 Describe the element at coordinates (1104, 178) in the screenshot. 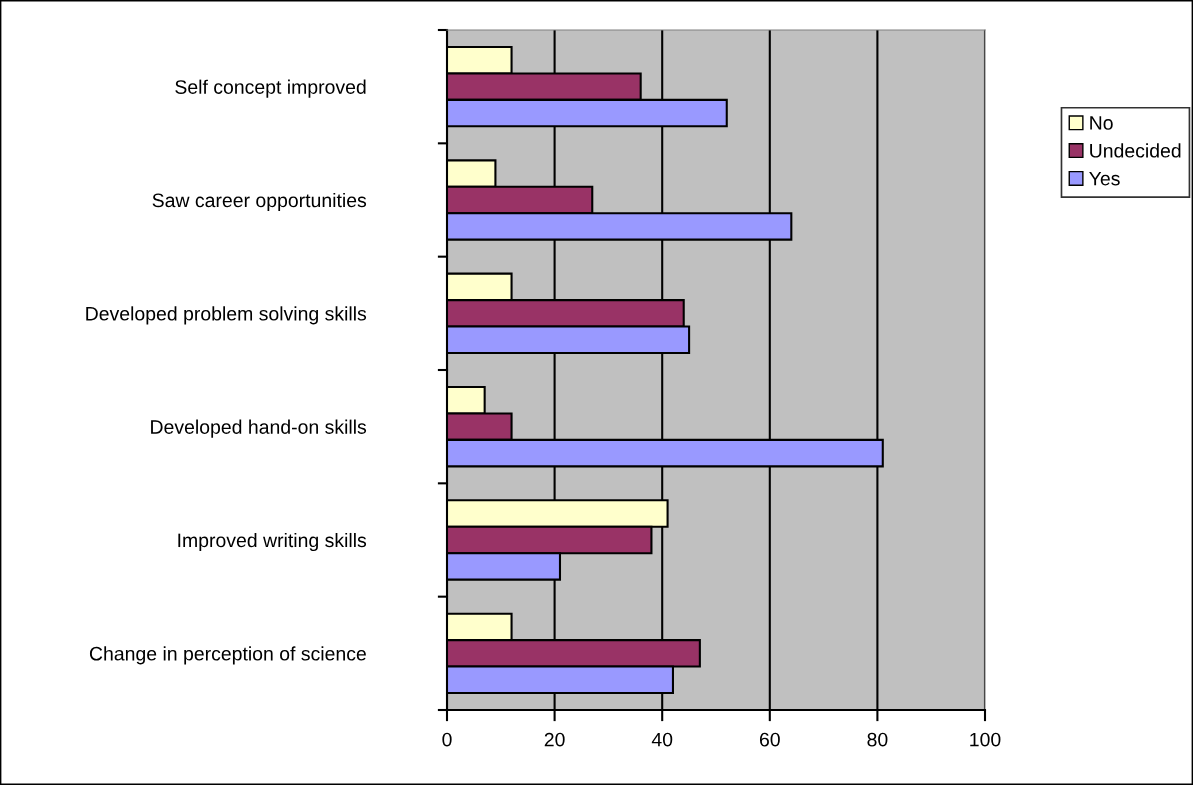

I see `legend-label: Yes` at that location.